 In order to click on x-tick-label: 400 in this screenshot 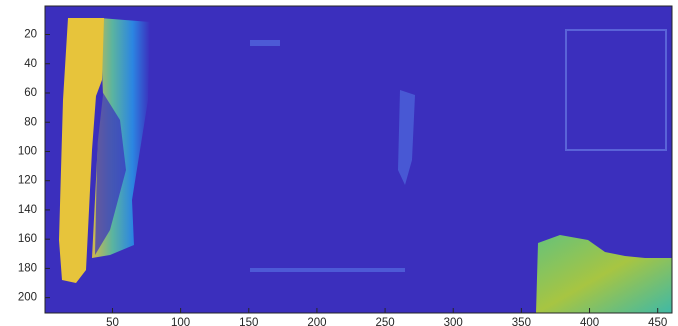, I will do `click(589, 321)`.